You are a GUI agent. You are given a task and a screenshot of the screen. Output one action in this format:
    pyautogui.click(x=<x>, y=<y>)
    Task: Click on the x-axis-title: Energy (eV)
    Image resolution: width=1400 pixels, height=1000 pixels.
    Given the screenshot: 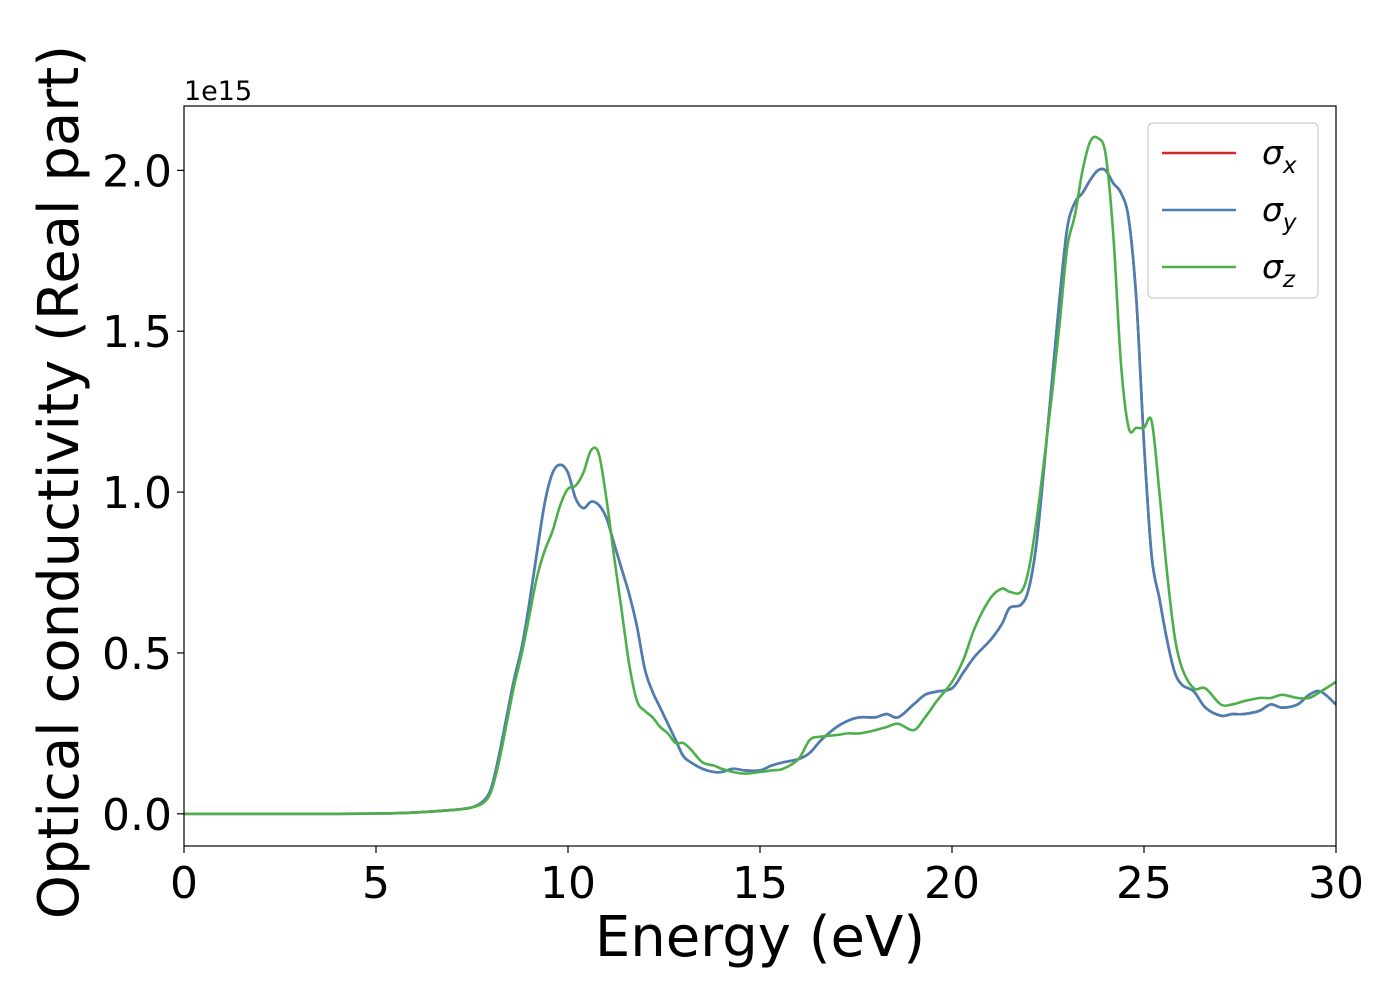 What is the action you would take?
    pyautogui.click(x=760, y=937)
    